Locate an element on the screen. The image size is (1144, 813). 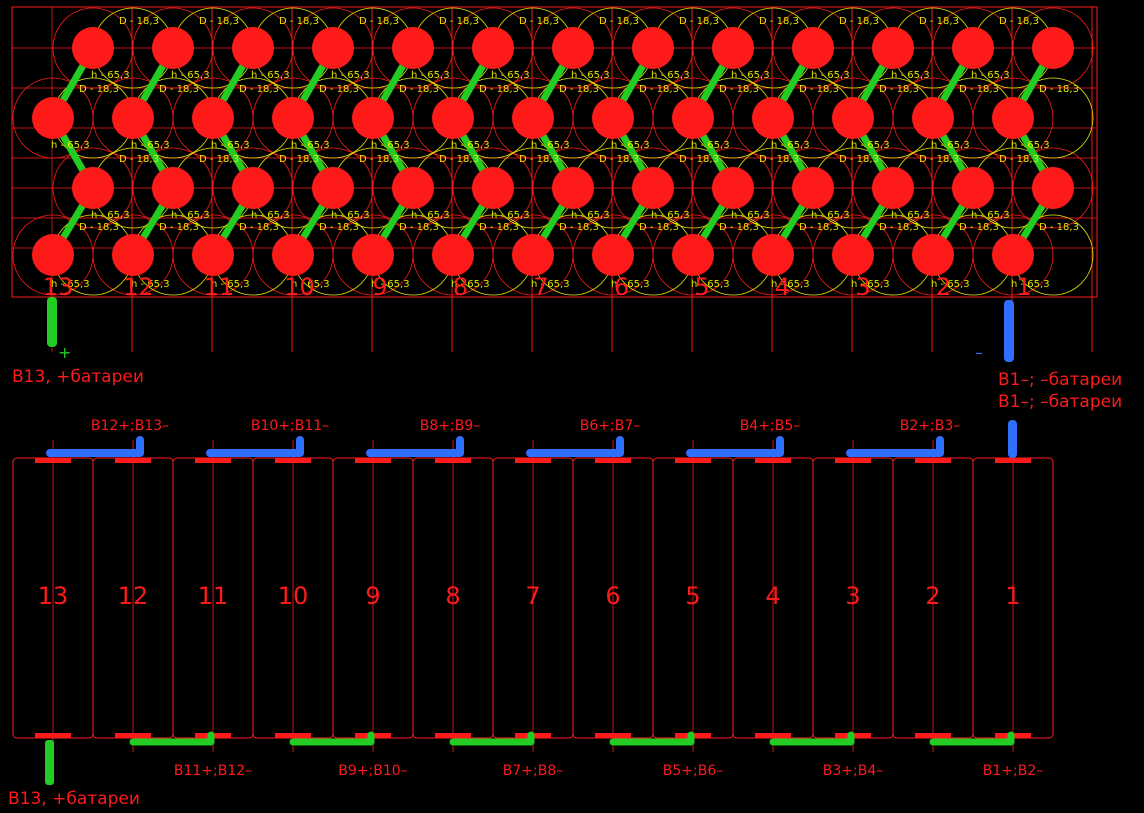
cell-number: 11 is located at coordinates (213, 596).